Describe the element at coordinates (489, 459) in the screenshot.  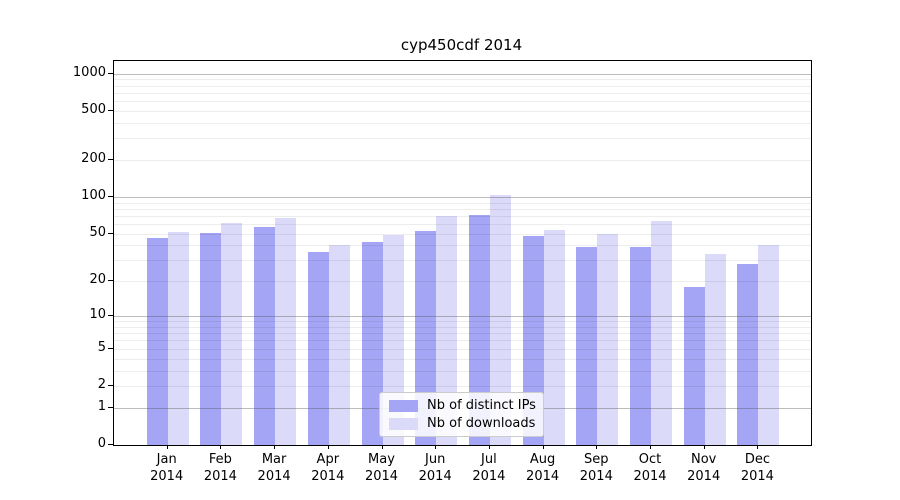
I see `x-tick-month: Jul` at that location.